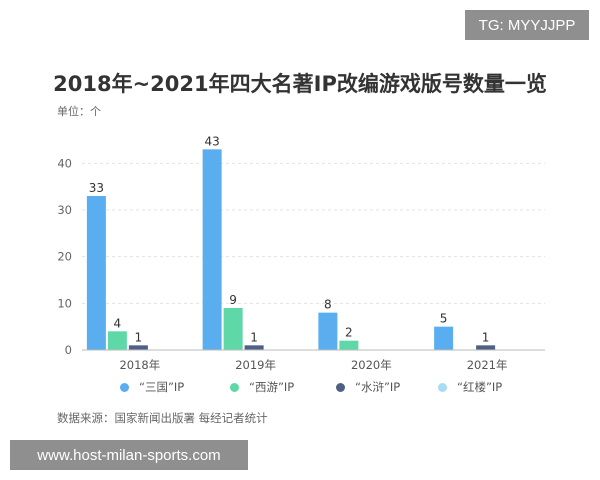 Image resolution: width=600 pixels, height=480 pixels. Describe the element at coordinates (313, 360) in the screenshot. I see `x-axis: 2018年 2019年 2020年 2021年` at that location.